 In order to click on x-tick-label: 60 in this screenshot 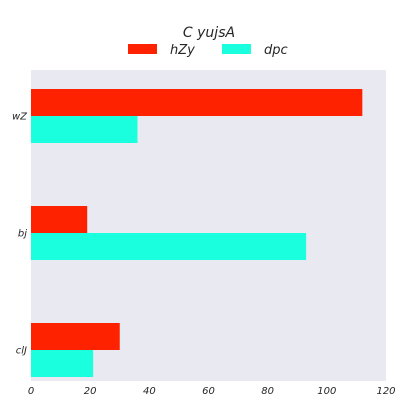, I will do `click(208, 391)`.